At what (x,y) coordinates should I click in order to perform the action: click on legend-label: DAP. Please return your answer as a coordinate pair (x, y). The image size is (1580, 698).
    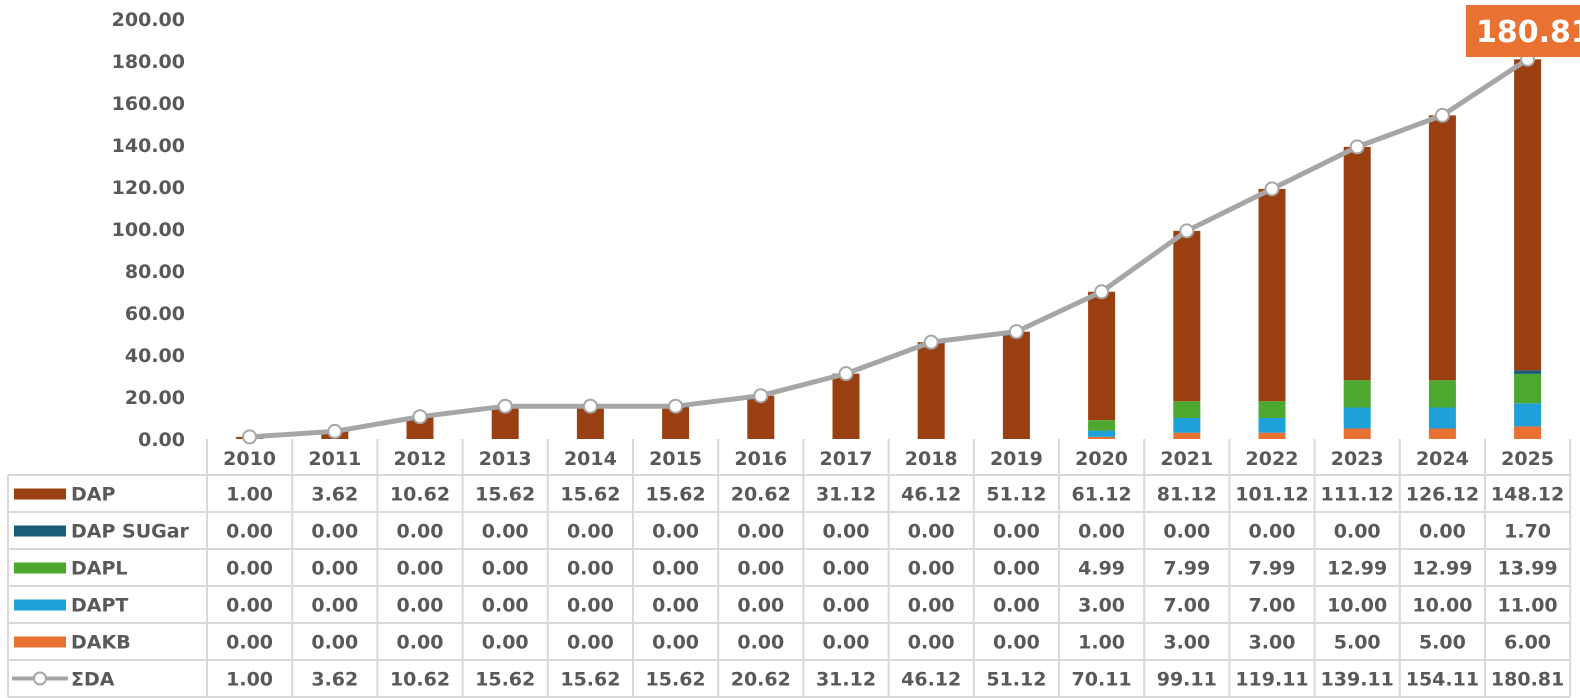
    Looking at the image, I should click on (93, 495).